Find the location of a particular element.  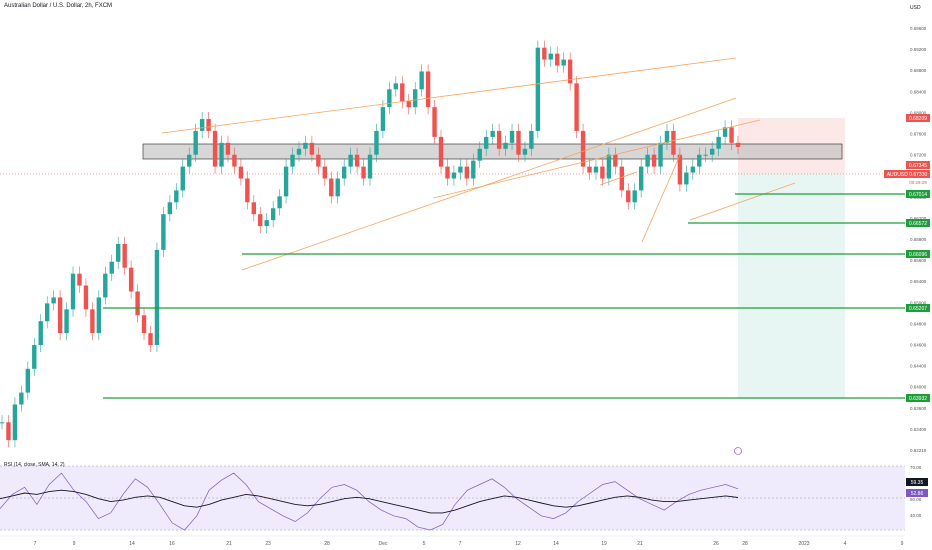

time-axis-tick: 28 is located at coordinates (327, 544).